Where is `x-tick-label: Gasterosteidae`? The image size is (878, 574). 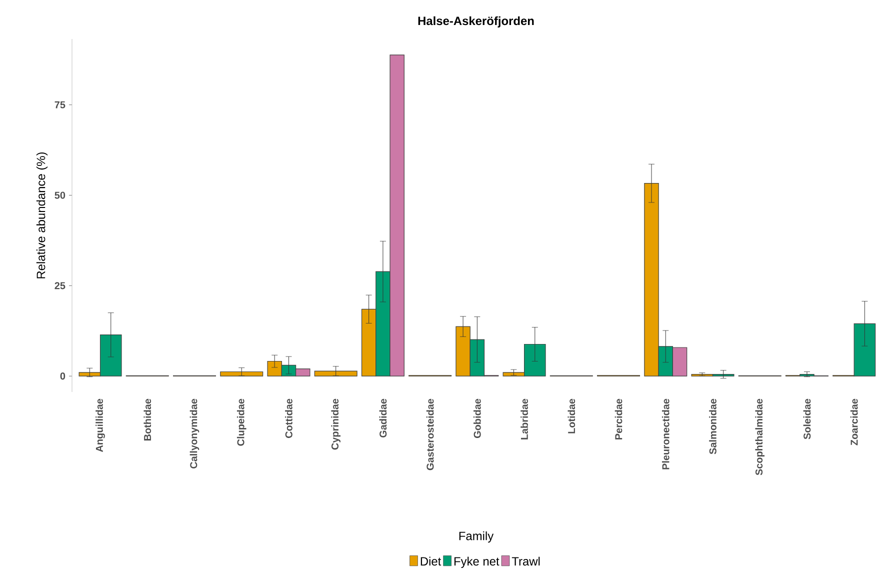
x-tick-label: Gasterosteidae is located at coordinates (430, 434).